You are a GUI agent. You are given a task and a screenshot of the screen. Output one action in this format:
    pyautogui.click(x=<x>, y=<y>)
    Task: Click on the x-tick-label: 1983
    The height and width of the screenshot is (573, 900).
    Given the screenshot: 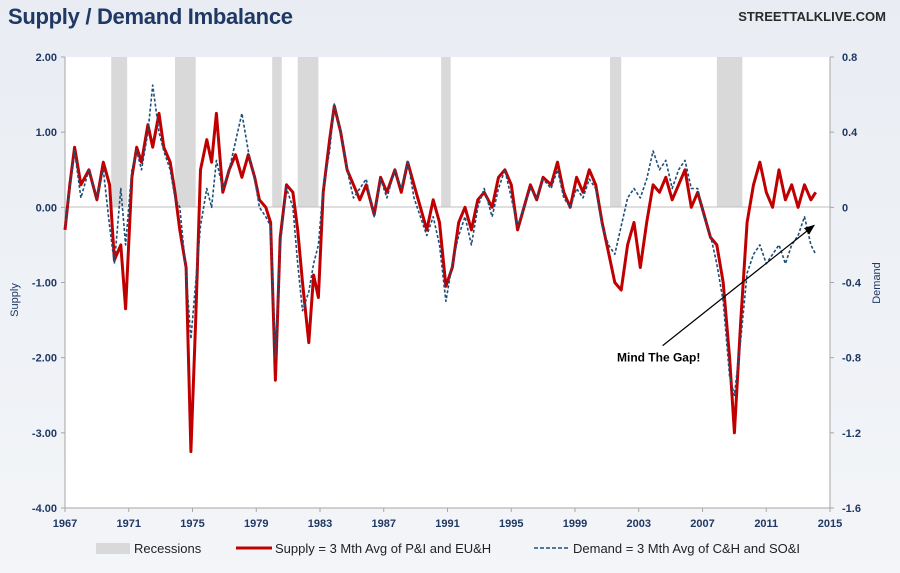 What is the action you would take?
    pyautogui.click(x=320, y=524)
    